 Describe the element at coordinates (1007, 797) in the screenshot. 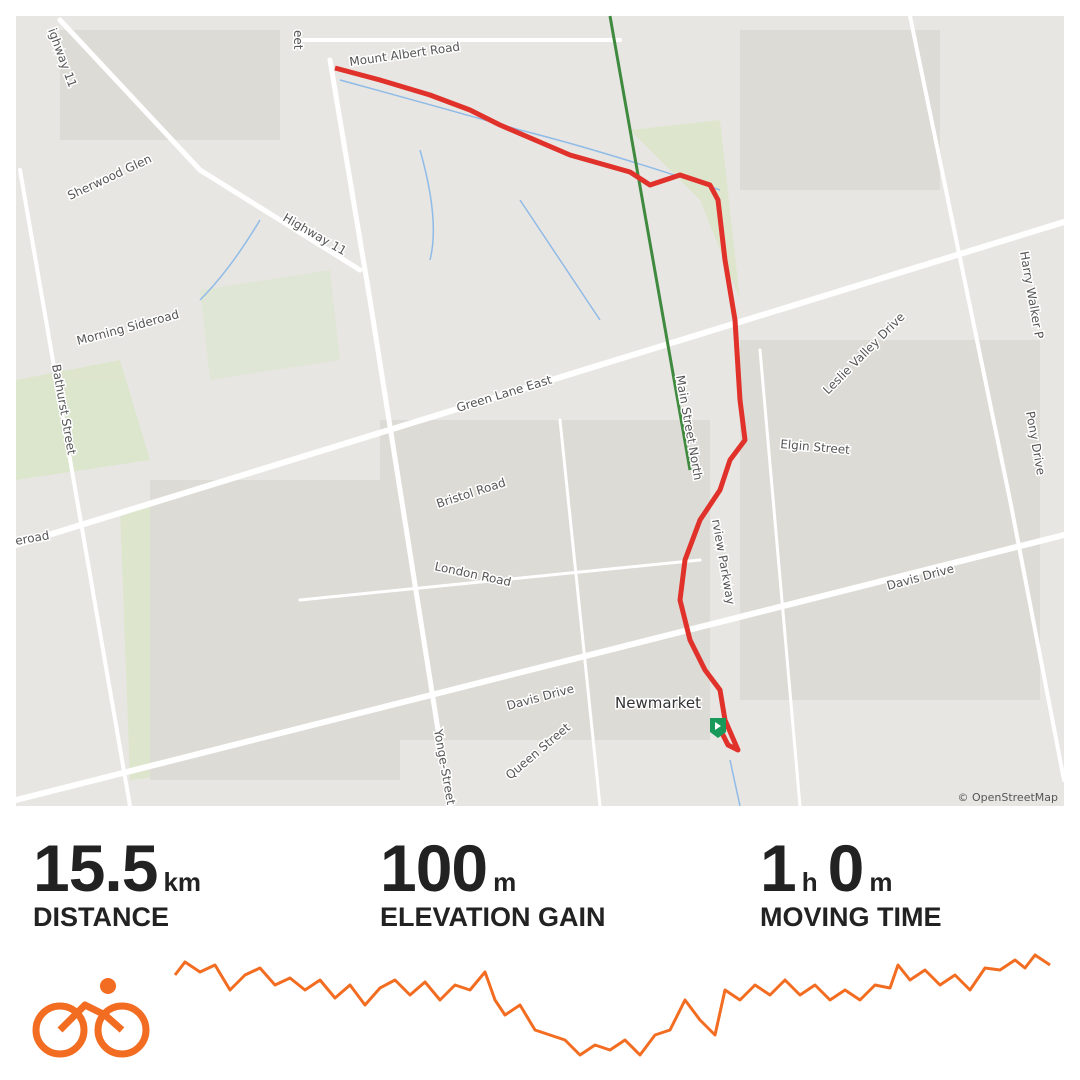

I see `attribution: © OpenStreetMap` at that location.